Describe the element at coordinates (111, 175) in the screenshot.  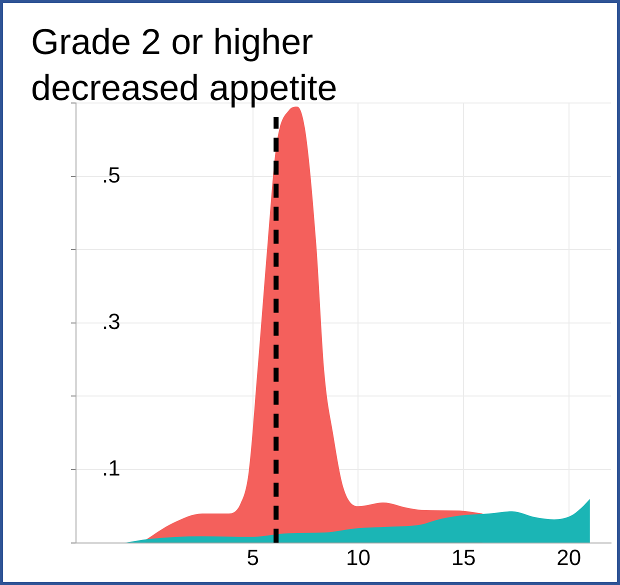
I see `y-tick-label: .5` at that location.